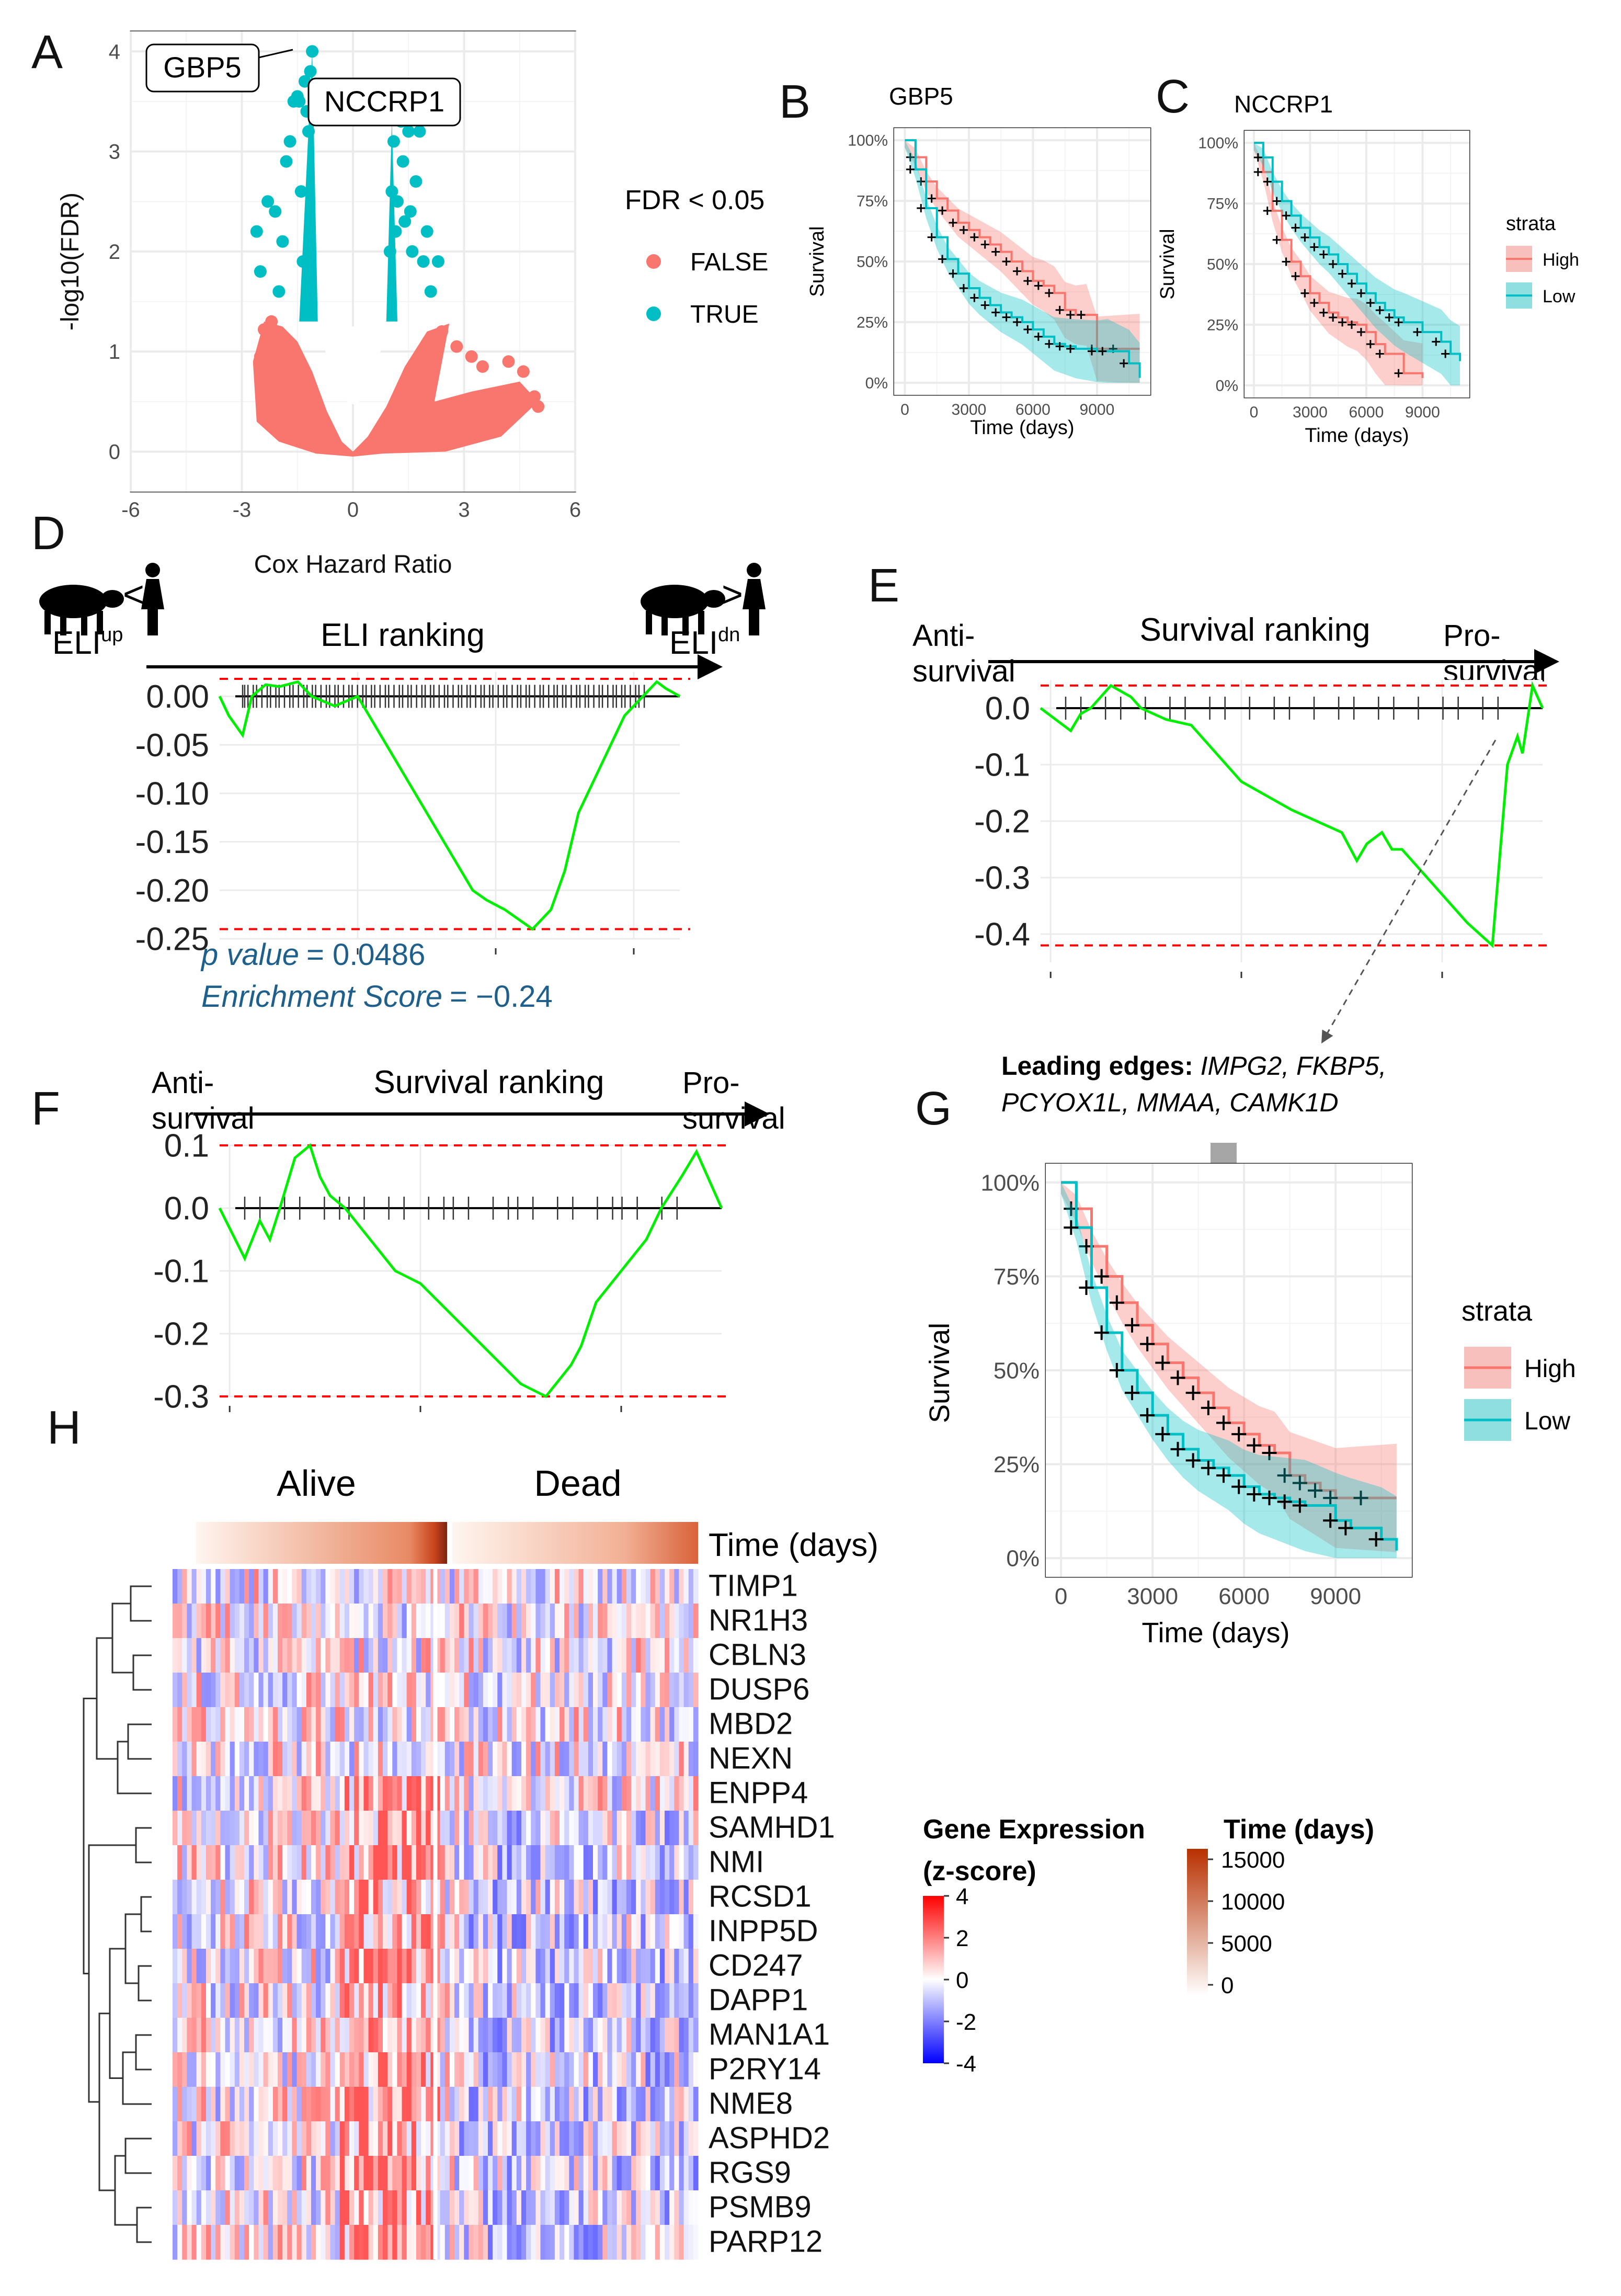 The height and width of the screenshot is (2296, 1621). What do you see at coordinates (1358, 251) in the screenshot?
I see `km-line-low` at bounding box center [1358, 251].